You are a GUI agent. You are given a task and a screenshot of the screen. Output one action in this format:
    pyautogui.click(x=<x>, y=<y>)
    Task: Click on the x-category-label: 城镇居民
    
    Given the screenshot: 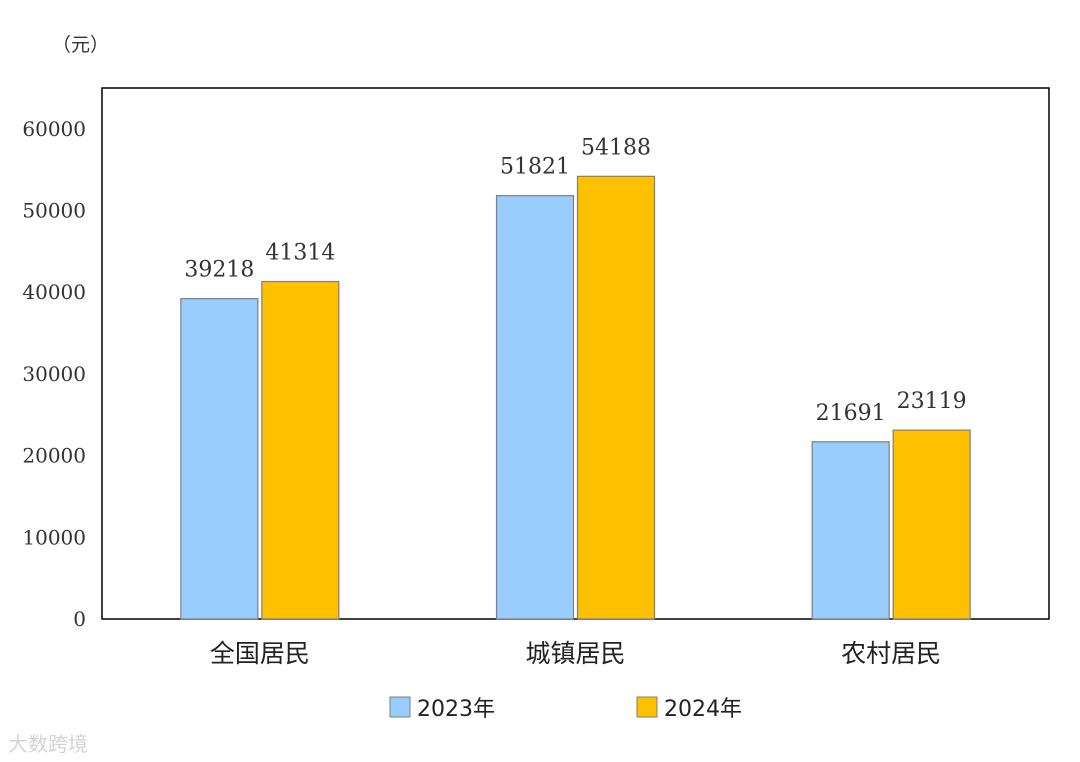 What is the action you would take?
    pyautogui.click(x=575, y=653)
    